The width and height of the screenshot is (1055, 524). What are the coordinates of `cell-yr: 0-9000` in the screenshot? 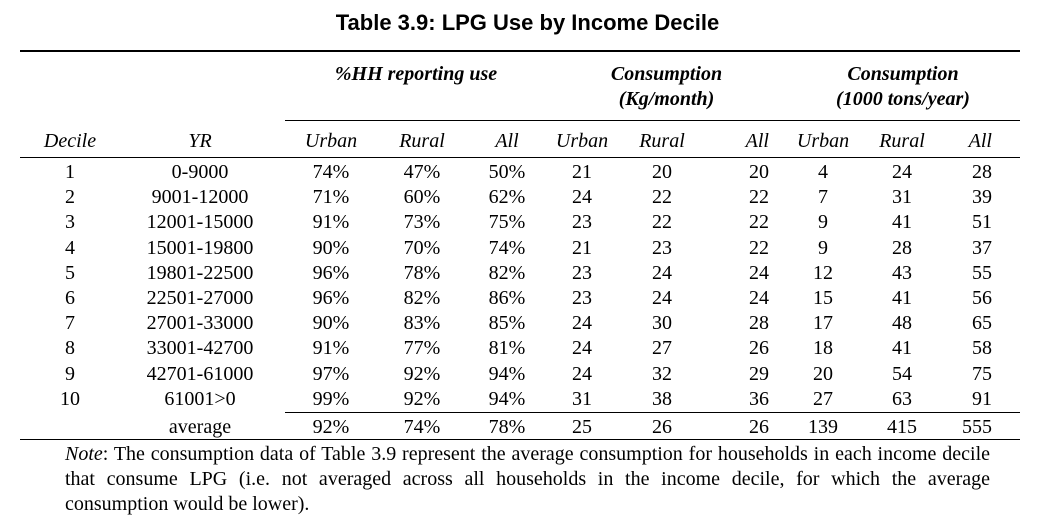 It's located at (200, 172).